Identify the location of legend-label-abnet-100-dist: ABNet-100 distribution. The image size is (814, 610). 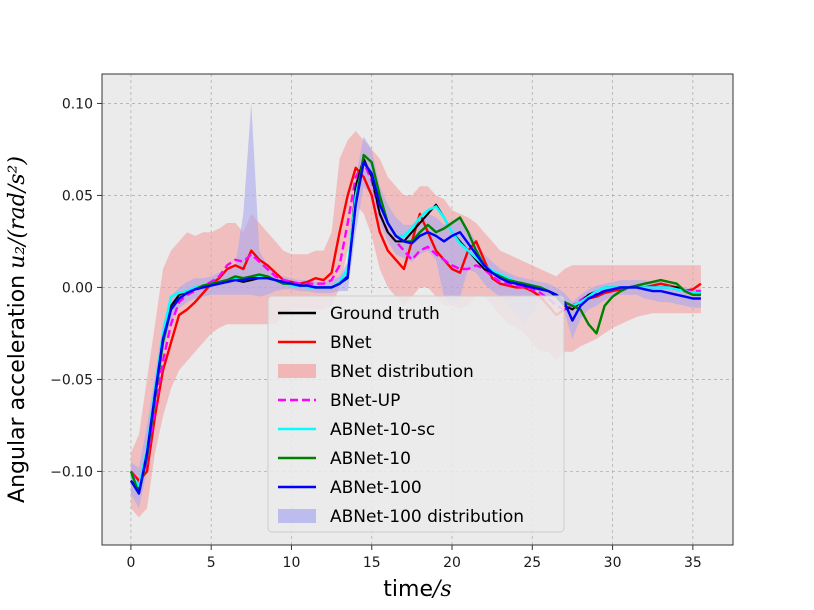
(427, 517).